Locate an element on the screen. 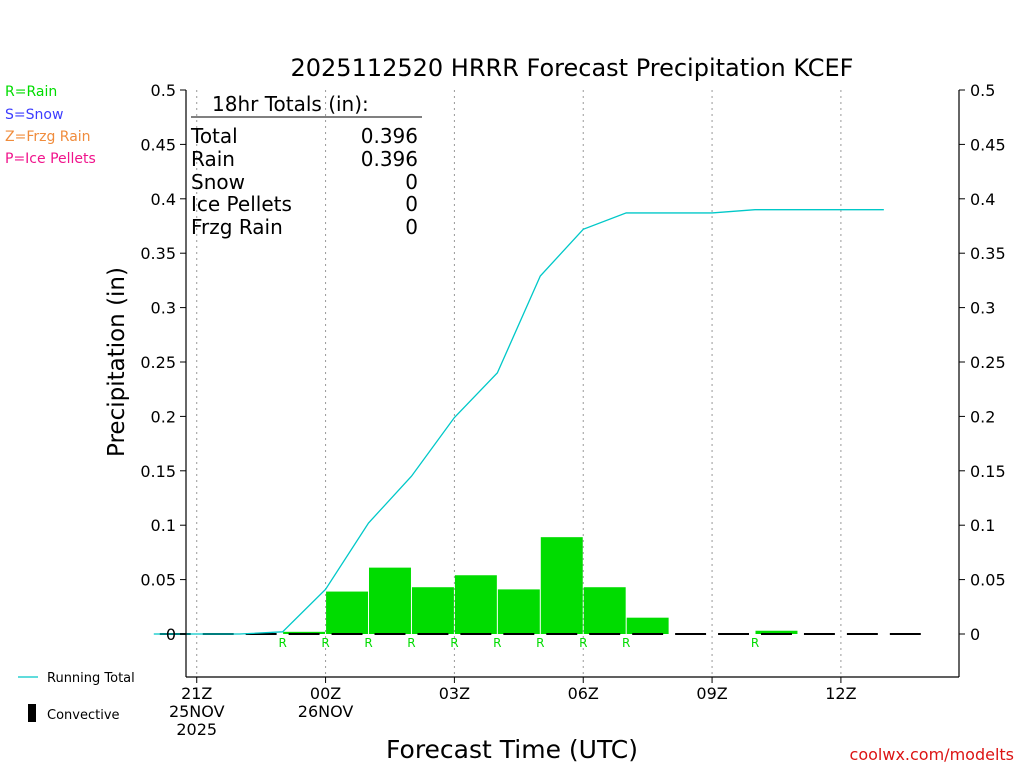 The image size is (1024, 768). x-tick-label: 09Z is located at coordinates (711, 693).